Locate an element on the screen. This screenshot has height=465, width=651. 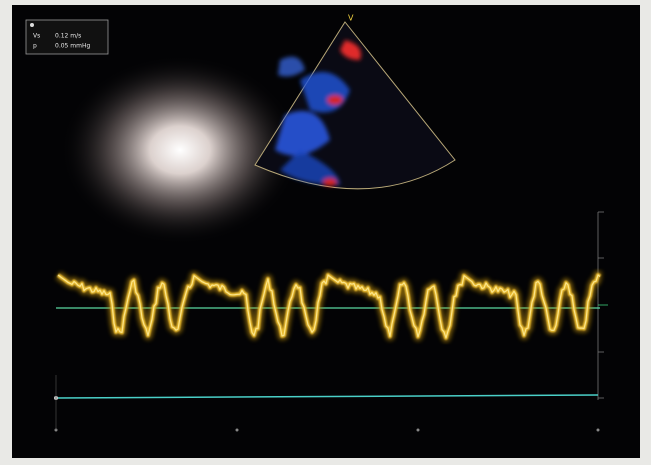
measure-label: Vs is located at coordinates (36, 36).